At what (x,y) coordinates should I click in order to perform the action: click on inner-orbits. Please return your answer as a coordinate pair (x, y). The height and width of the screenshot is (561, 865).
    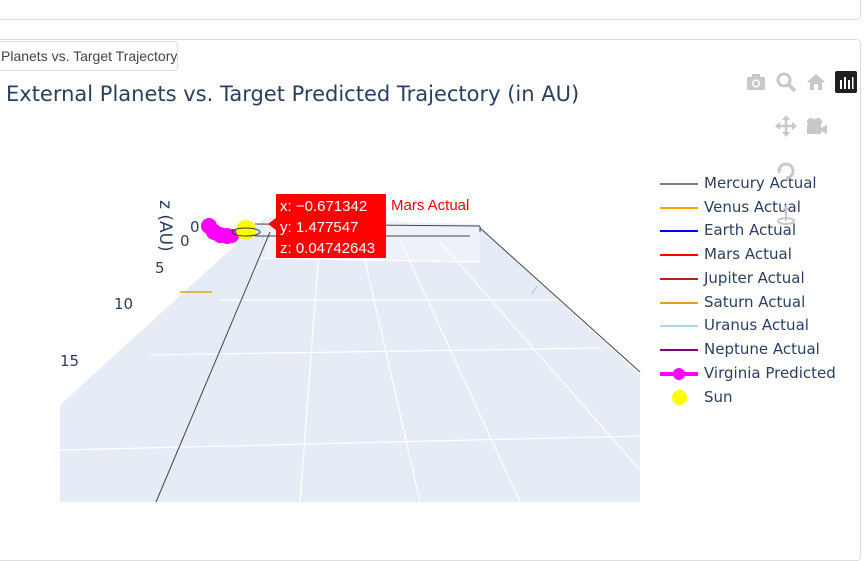
    Looking at the image, I should click on (246, 232).